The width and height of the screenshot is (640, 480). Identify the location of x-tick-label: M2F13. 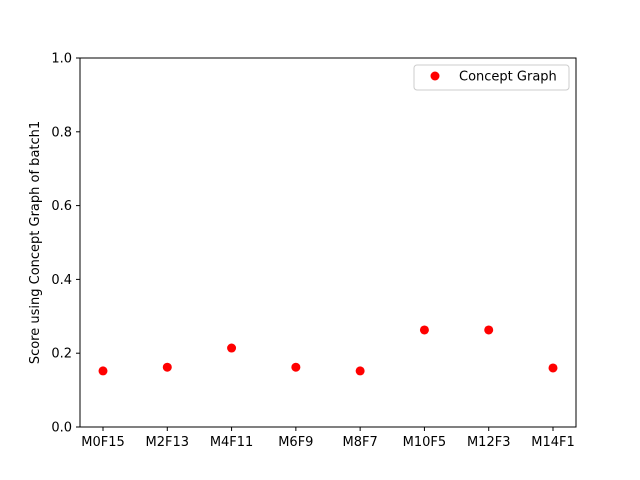
(168, 442).